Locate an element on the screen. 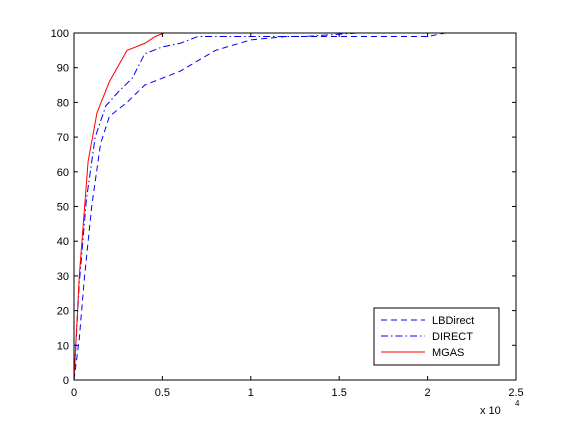 This screenshot has height=428, width=568. x-tick-label: 2 is located at coordinates (428, 393).